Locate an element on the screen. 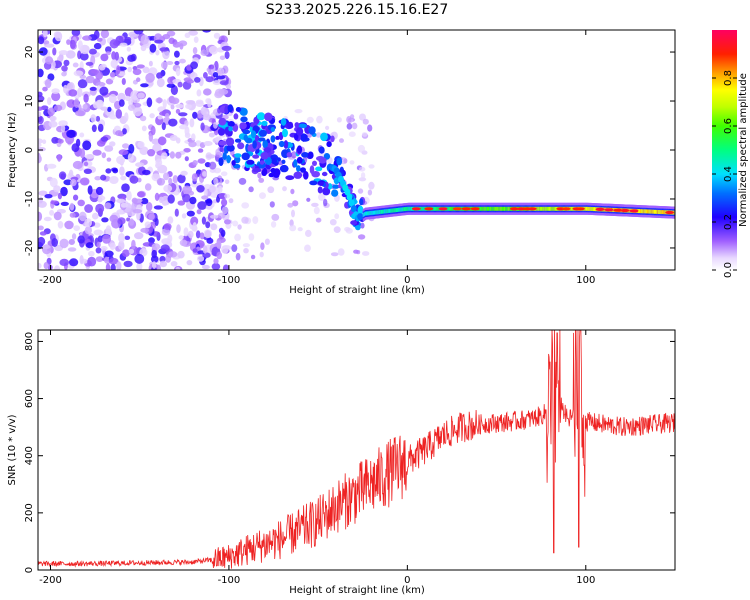 This screenshot has width=750, height=600. colorbar-tick-label: 0.0 is located at coordinates (728, 270).